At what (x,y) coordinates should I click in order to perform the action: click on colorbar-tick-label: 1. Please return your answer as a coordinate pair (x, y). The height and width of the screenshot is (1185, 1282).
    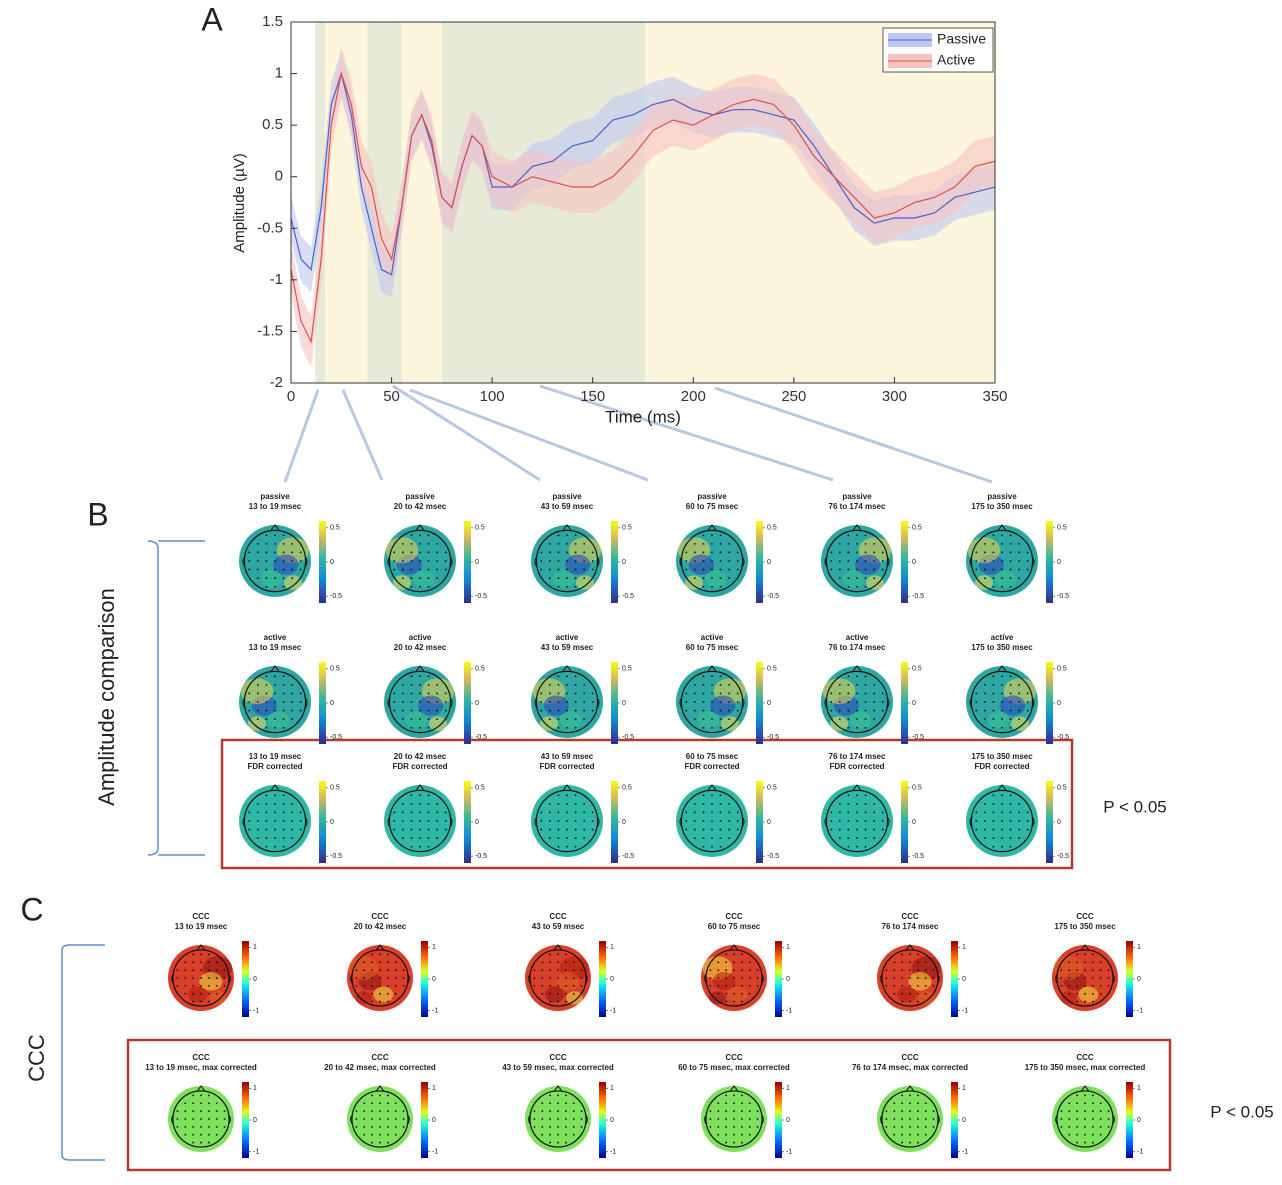
    Looking at the image, I should click on (612, 1088).